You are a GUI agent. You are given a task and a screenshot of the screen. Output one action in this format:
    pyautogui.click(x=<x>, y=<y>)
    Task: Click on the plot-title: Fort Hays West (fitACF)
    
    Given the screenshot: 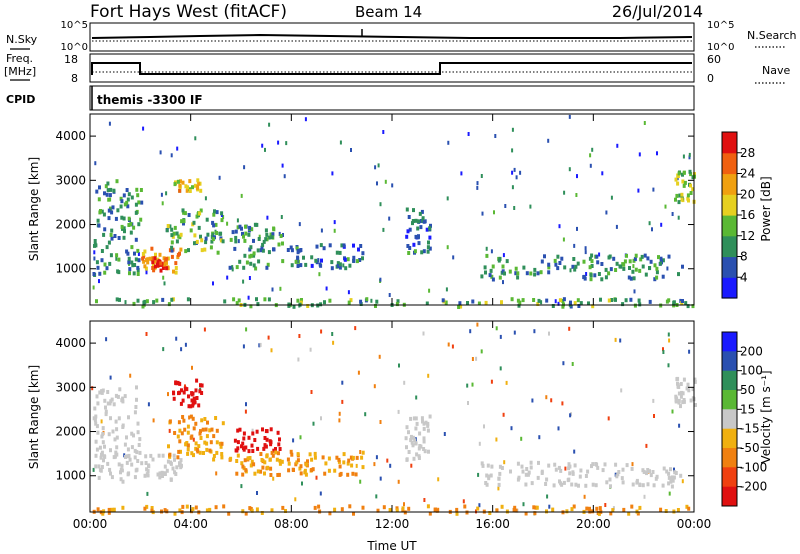 What is the action you would take?
    pyautogui.click(x=188, y=12)
    